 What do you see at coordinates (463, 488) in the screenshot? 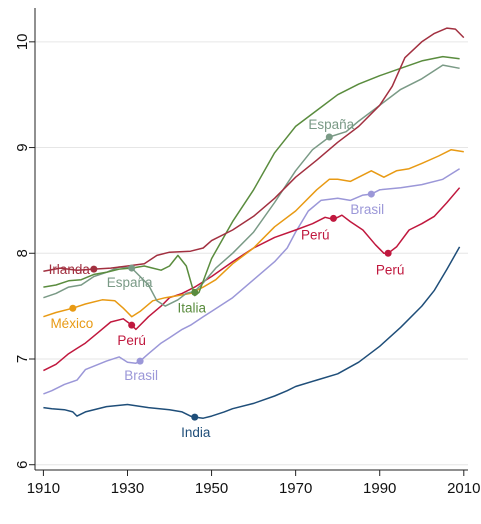
I see `x-tick-label-2010: 2010` at bounding box center [463, 488].